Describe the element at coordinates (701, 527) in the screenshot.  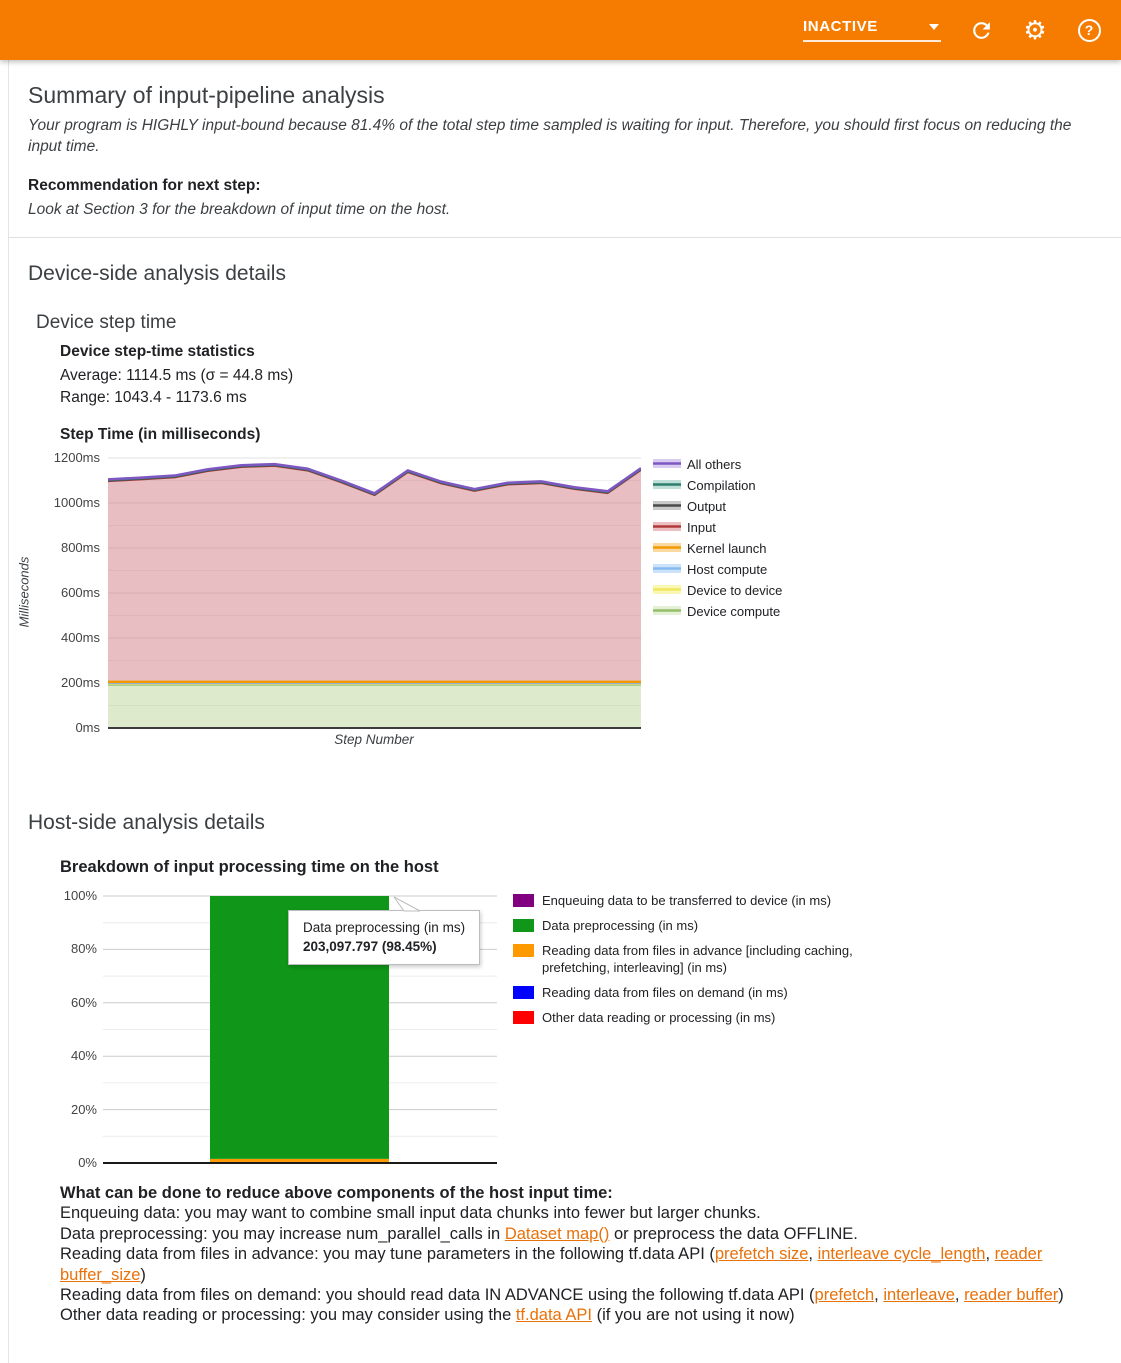
I see `legend-label: Input` at that location.